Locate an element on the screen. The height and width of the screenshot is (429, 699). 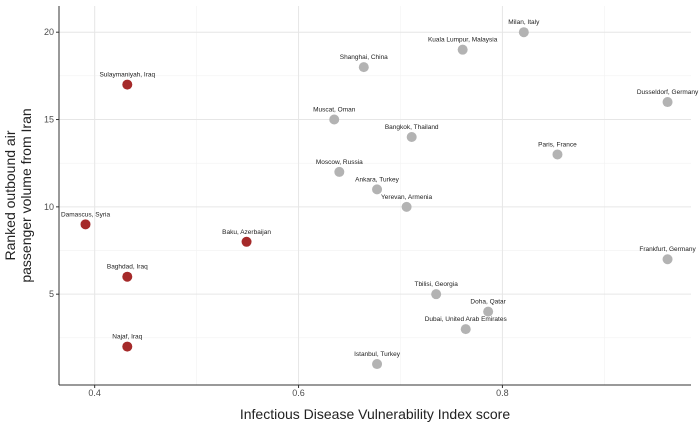
x-tick-label: 0.6 is located at coordinates (298, 393).